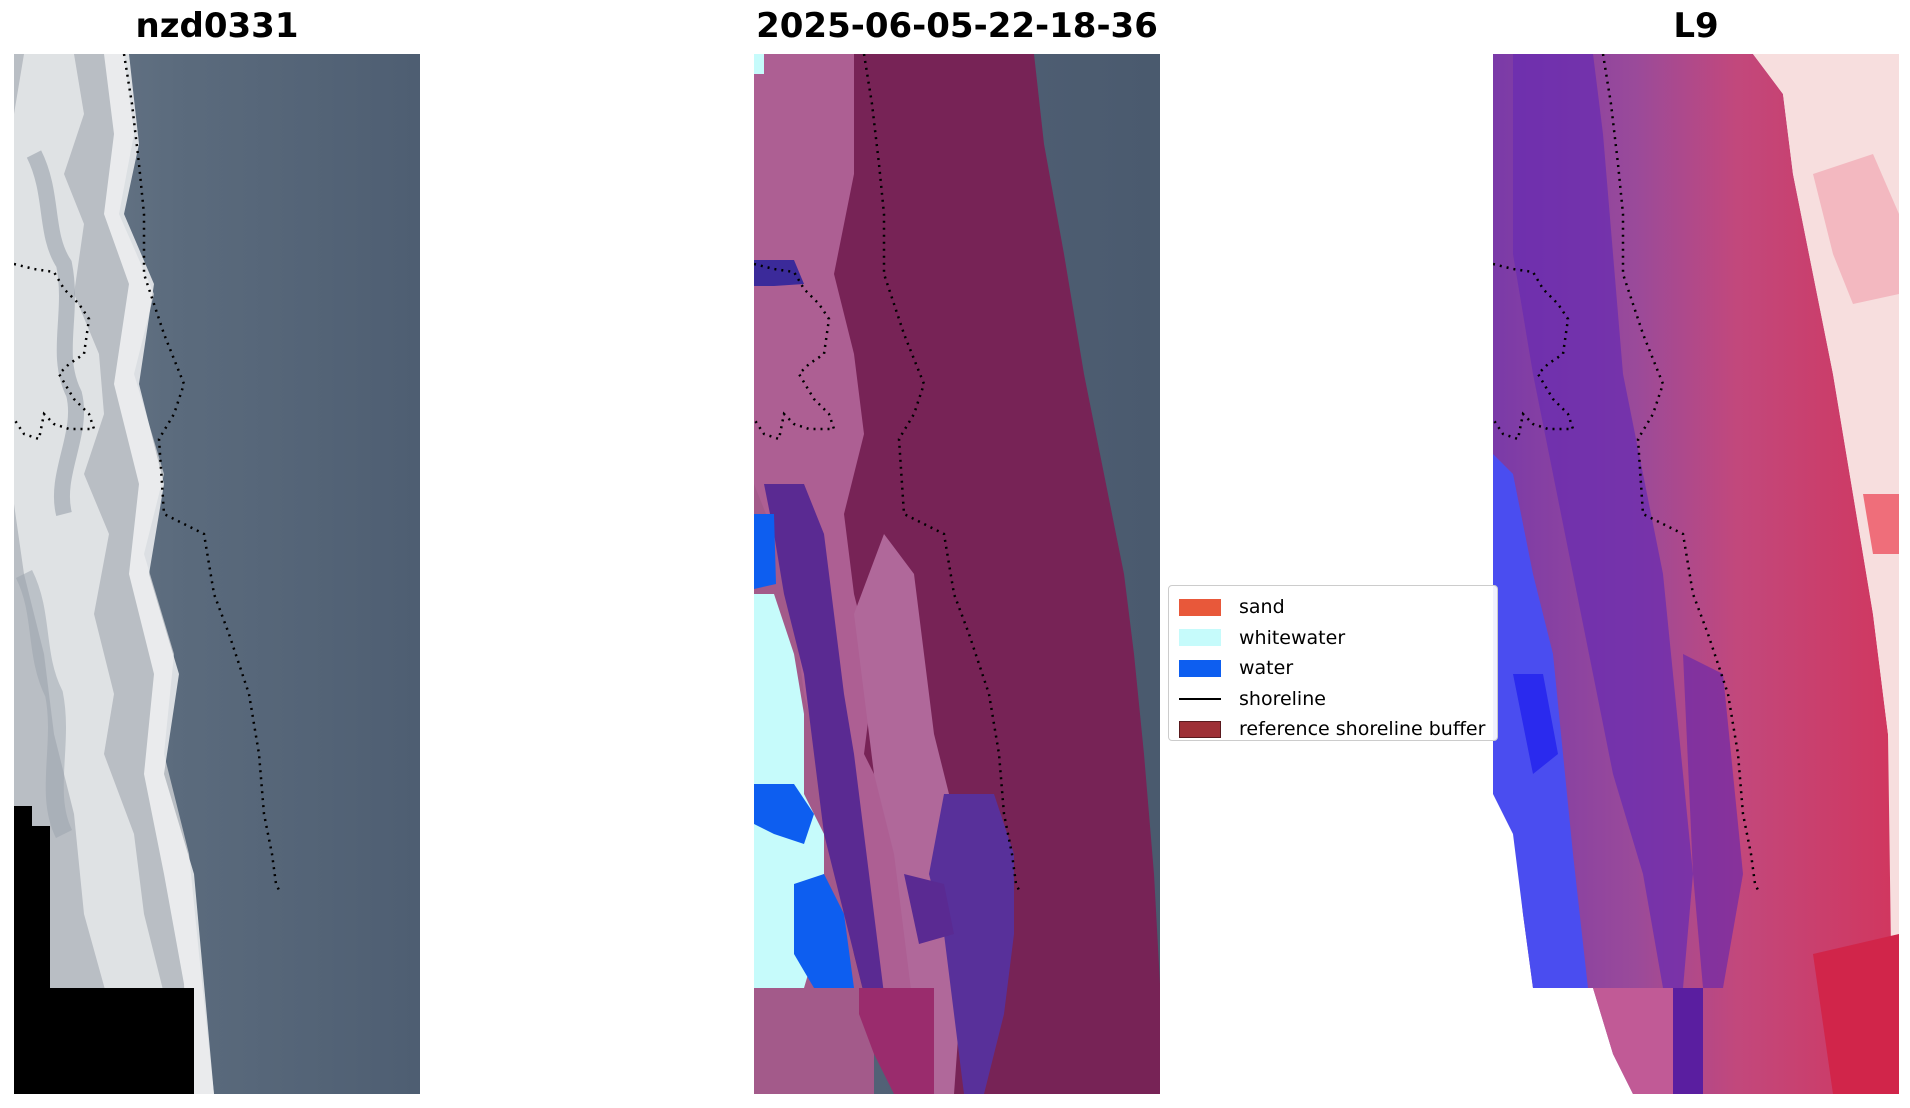  Describe the element at coordinates (217, 26) in the screenshot. I see `panel-title-rgb: nzd0331` at that location.